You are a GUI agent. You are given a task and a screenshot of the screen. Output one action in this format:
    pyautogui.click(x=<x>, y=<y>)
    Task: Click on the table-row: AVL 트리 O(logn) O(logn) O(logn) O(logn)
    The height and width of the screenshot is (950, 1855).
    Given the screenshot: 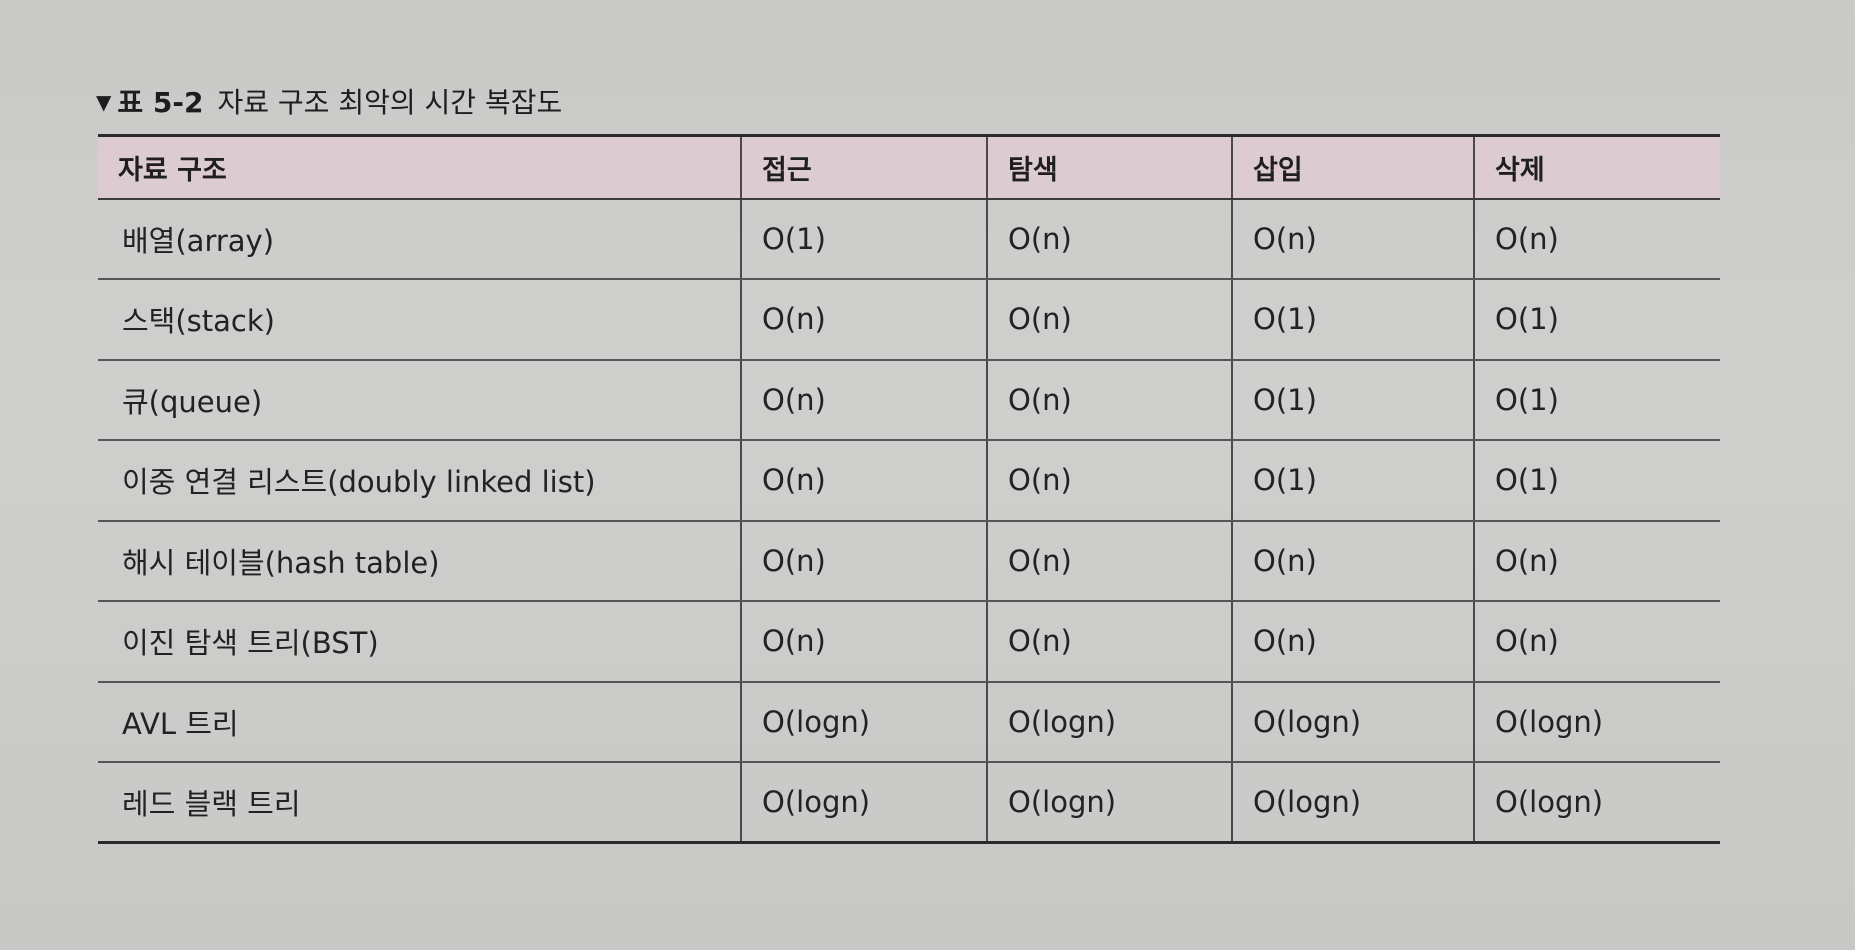 What is the action you would take?
    pyautogui.click(x=909, y=722)
    